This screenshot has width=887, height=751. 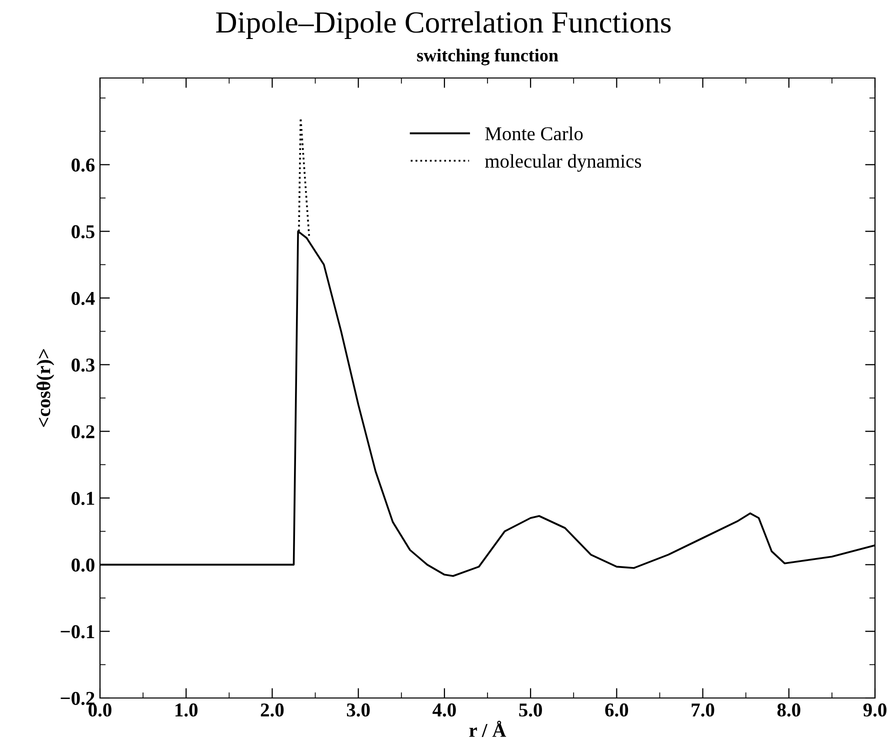 What do you see at coordinates (487, 57) in the screenshot?
I see `chart-subtitle: switching function` at bounding box center [487, 57].